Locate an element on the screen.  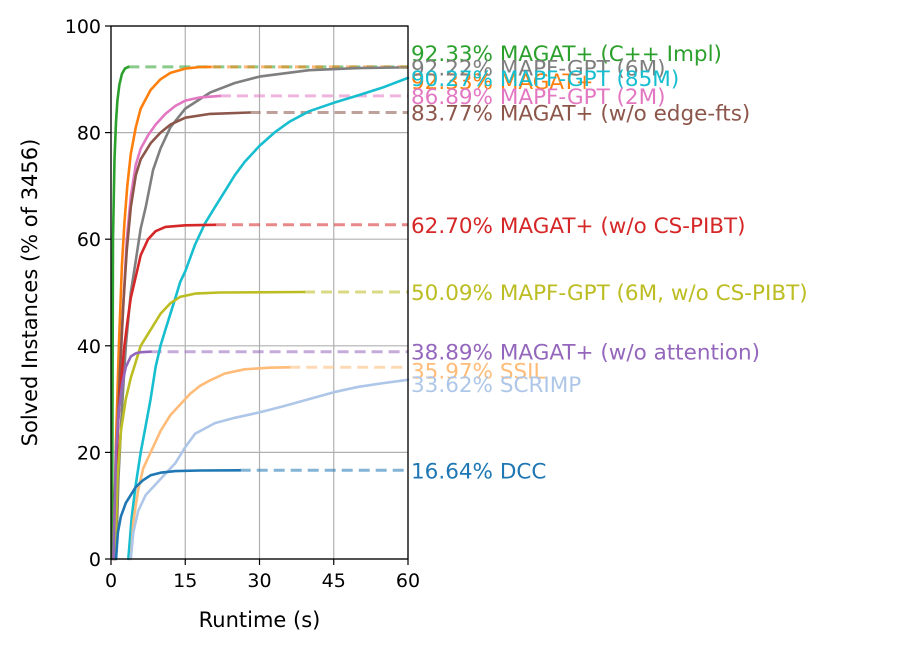
series-label-scrimp: 33.62% SCRIMP is located at coordinates (496, 385).